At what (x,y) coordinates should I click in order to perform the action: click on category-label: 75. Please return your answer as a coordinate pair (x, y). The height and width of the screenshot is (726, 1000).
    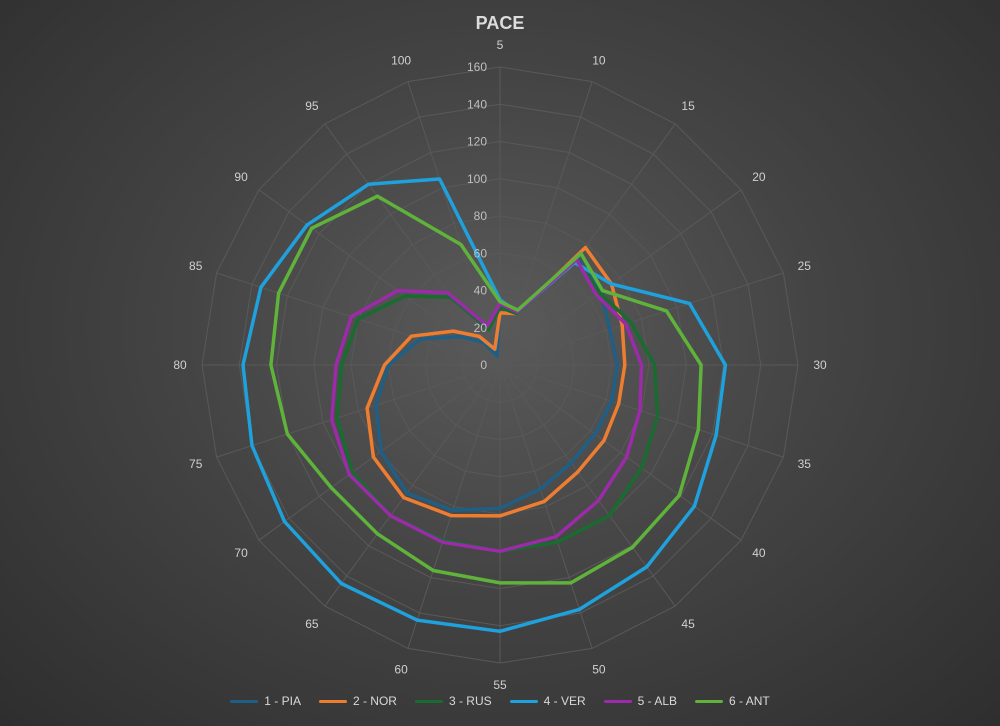
    Looking at the image, I should click on (196, 464).